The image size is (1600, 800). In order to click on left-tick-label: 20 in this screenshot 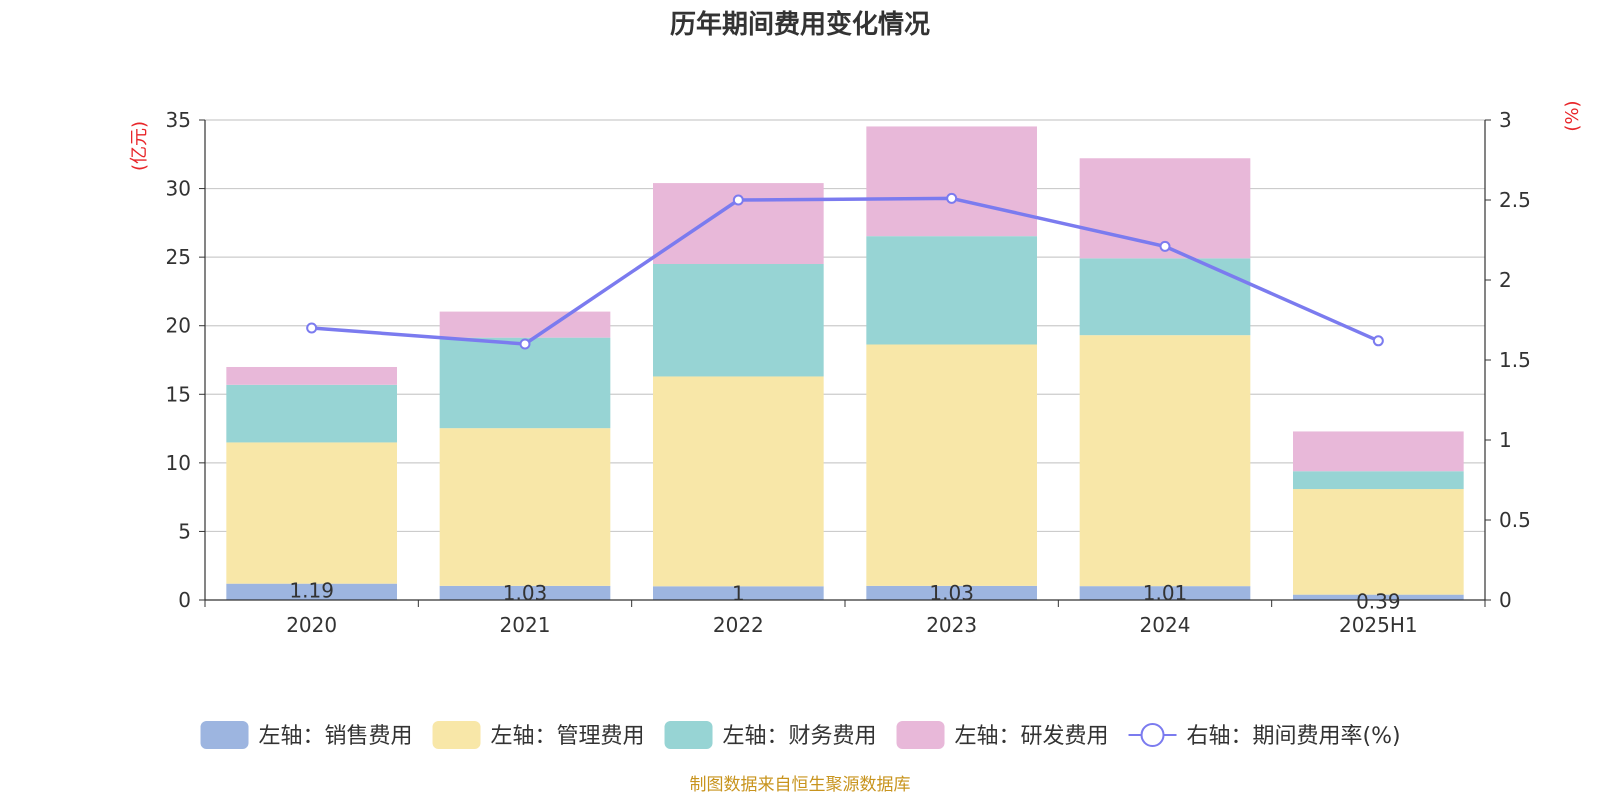, I will do `click(178, 326)`.